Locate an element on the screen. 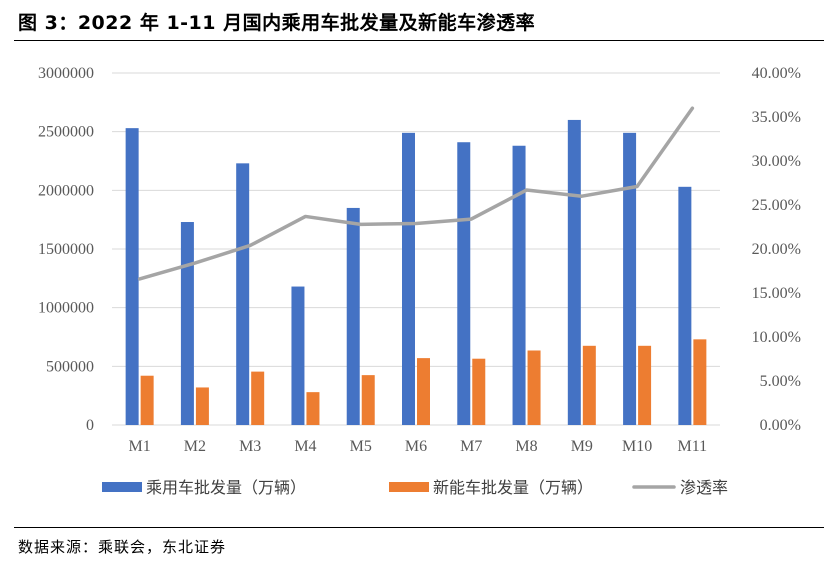  y-right-tick-label: 5.00% is located at coordinates (780, 381).